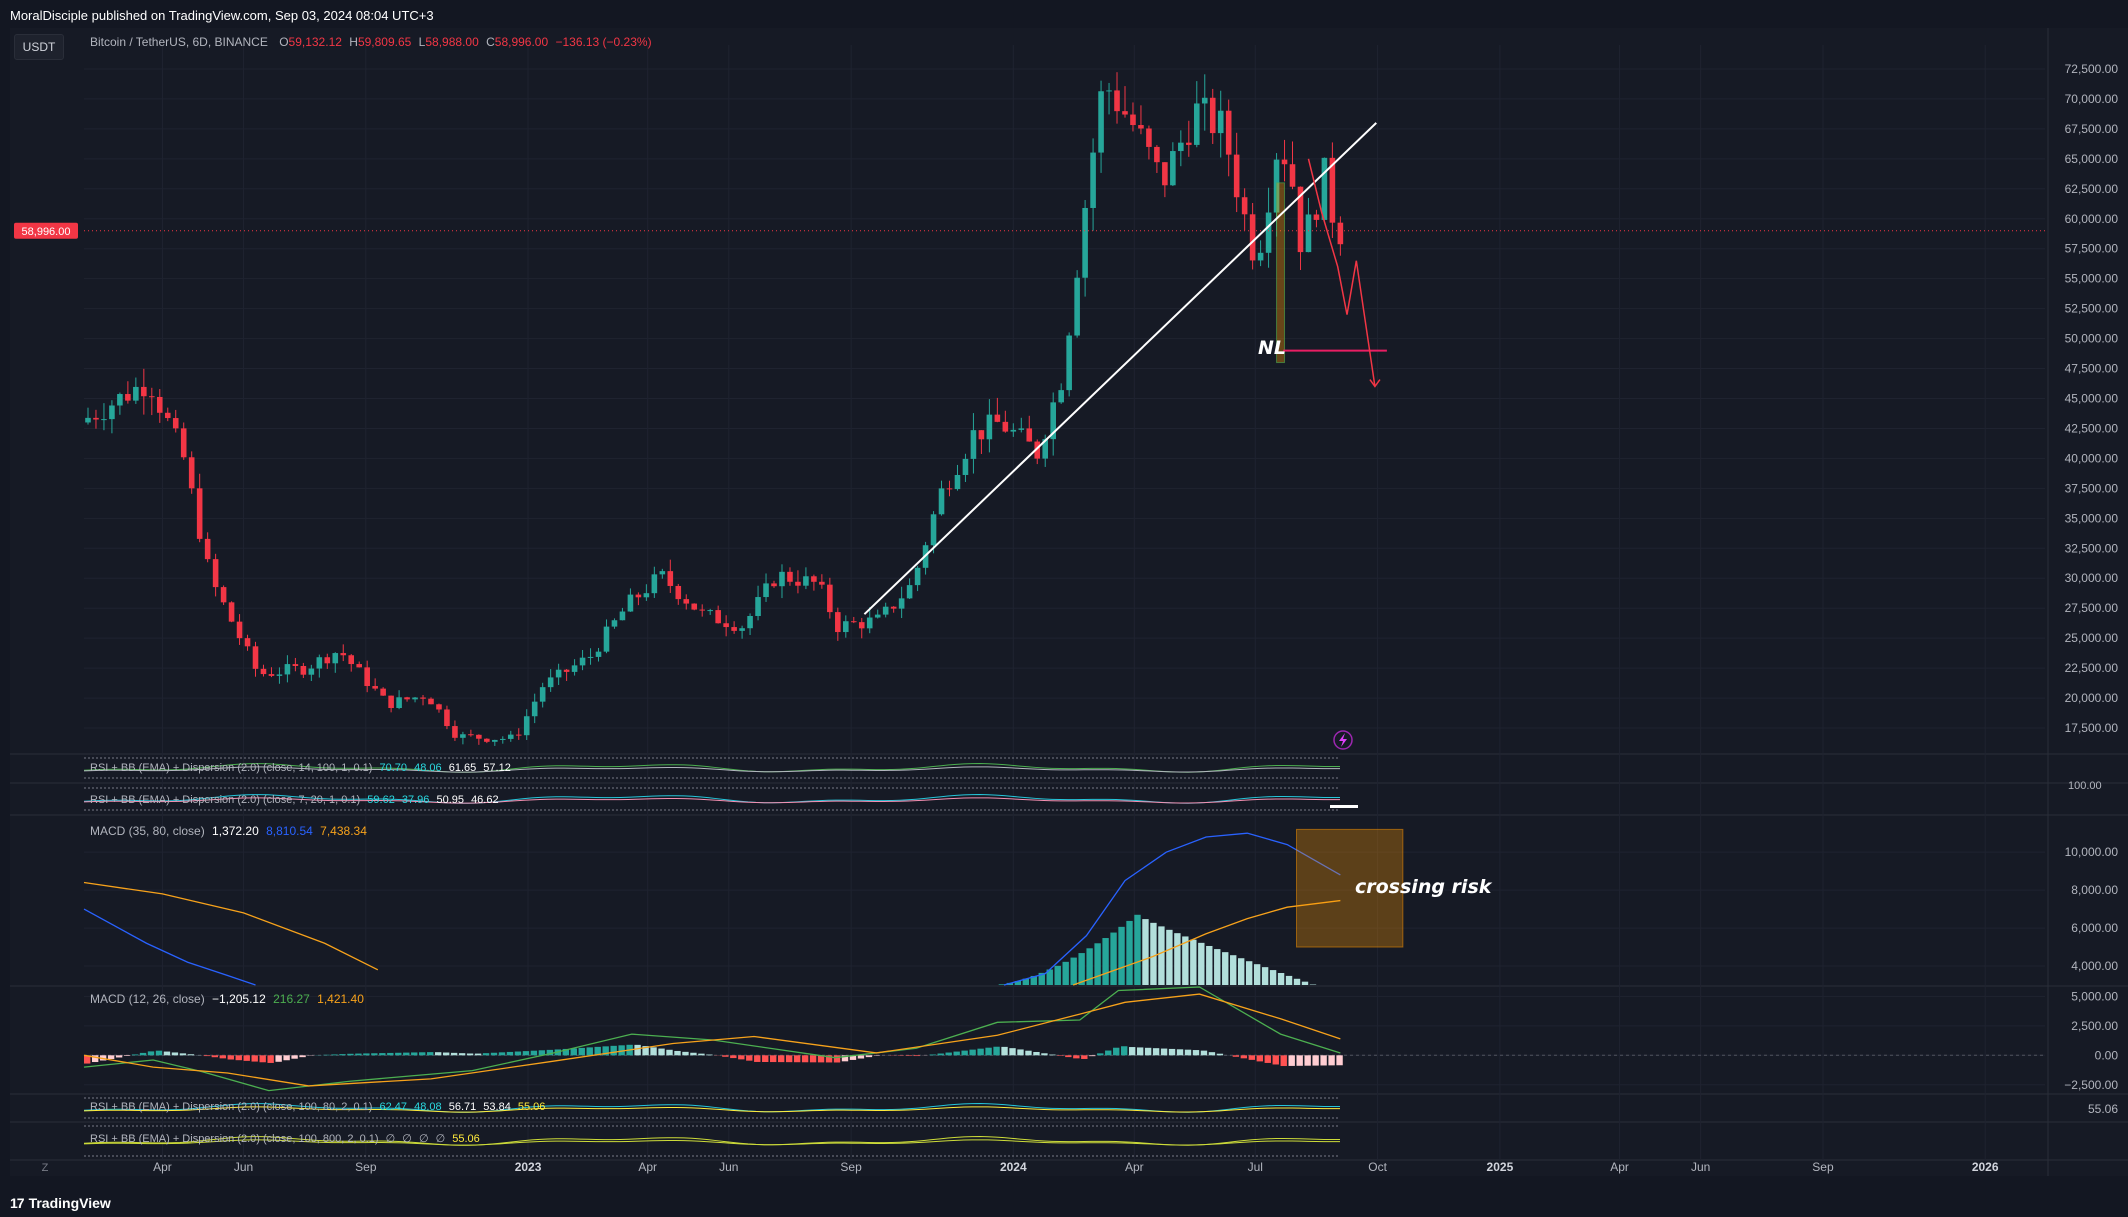  I want to click on price-y-tick-label: 27,500.00, so click(2092, 608).